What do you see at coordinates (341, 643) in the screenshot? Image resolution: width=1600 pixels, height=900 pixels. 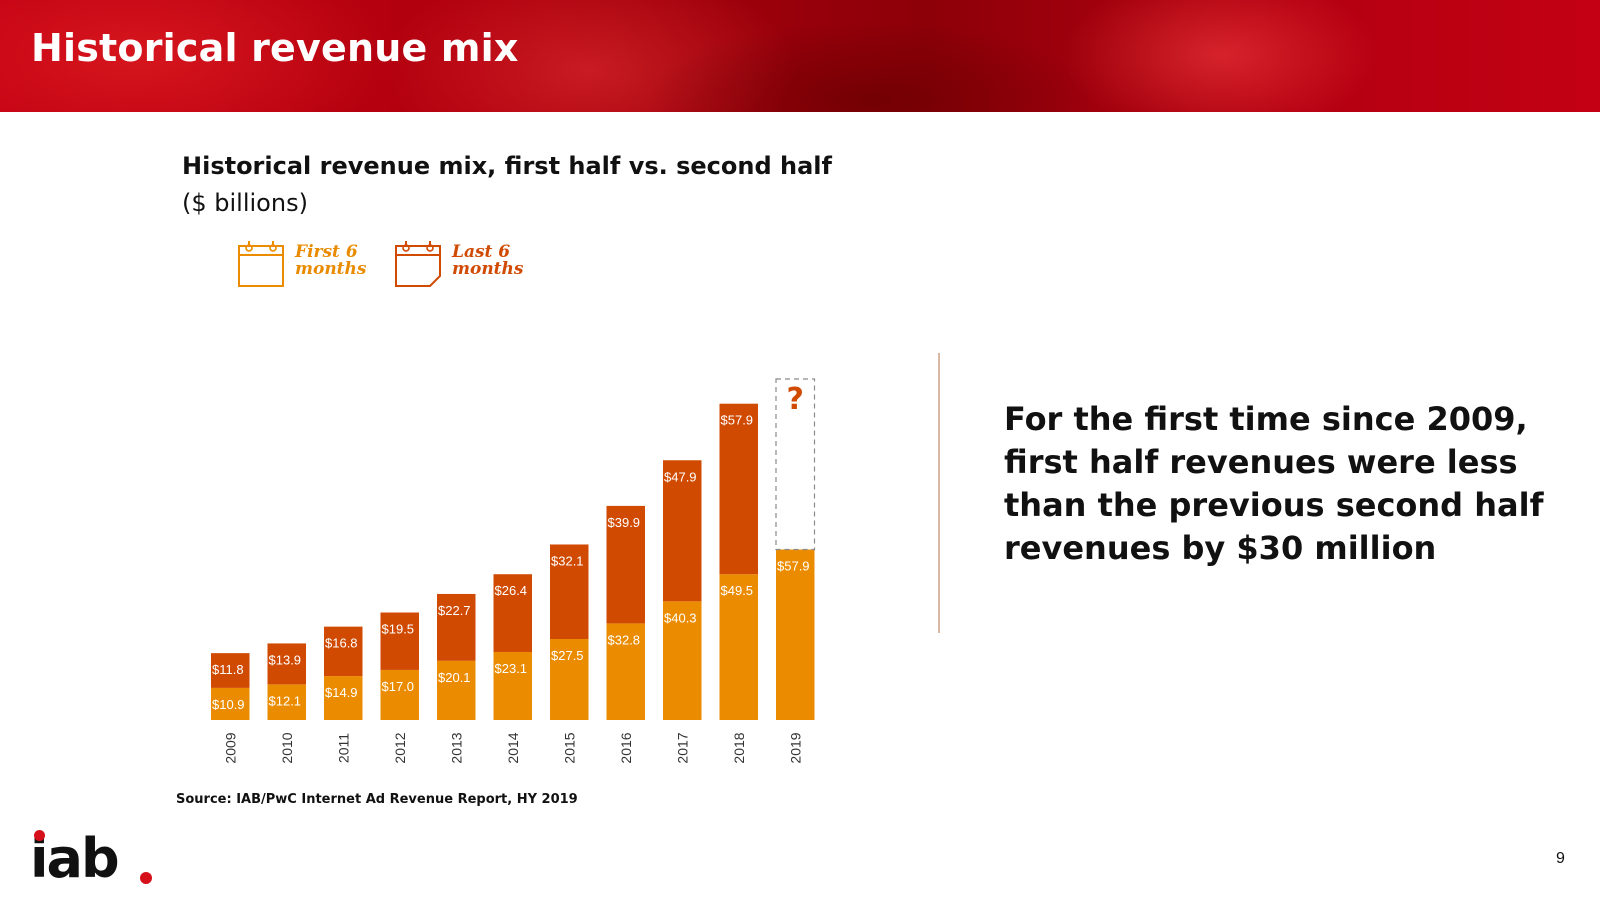 I see `data-label-second-half: $16.8` at bounding box center [341, 643].